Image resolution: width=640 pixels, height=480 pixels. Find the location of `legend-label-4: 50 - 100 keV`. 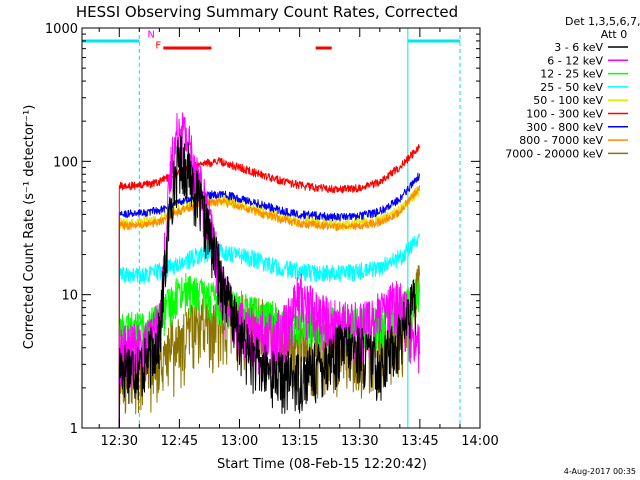

legend-label-4: 50 - 100 keV is located at coordinates (568, 100).